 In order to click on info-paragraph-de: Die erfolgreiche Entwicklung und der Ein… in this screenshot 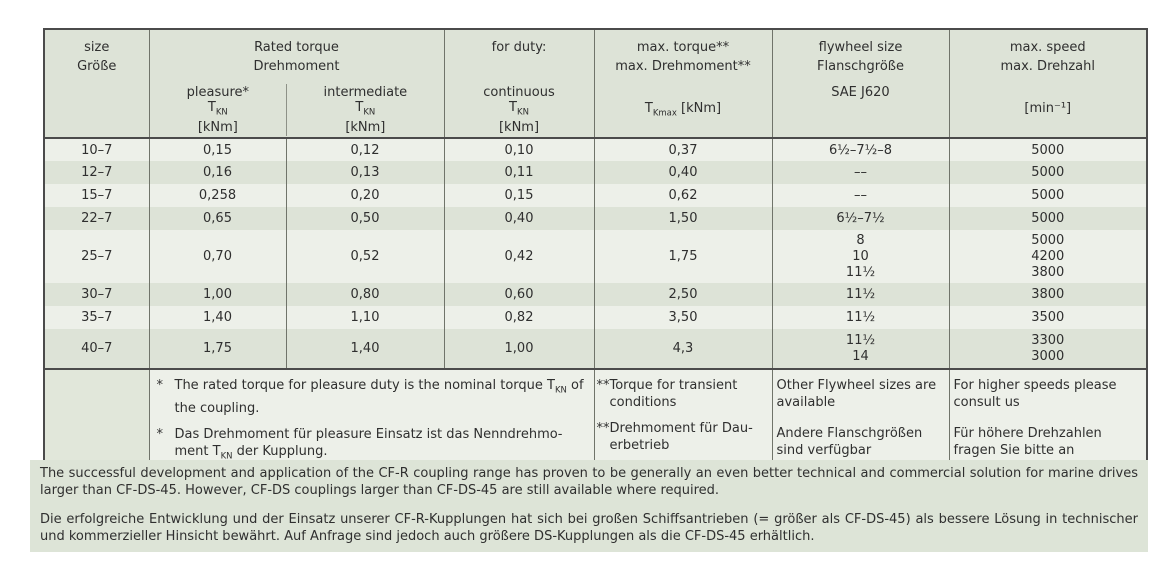, I will do `click(589, 528)`.